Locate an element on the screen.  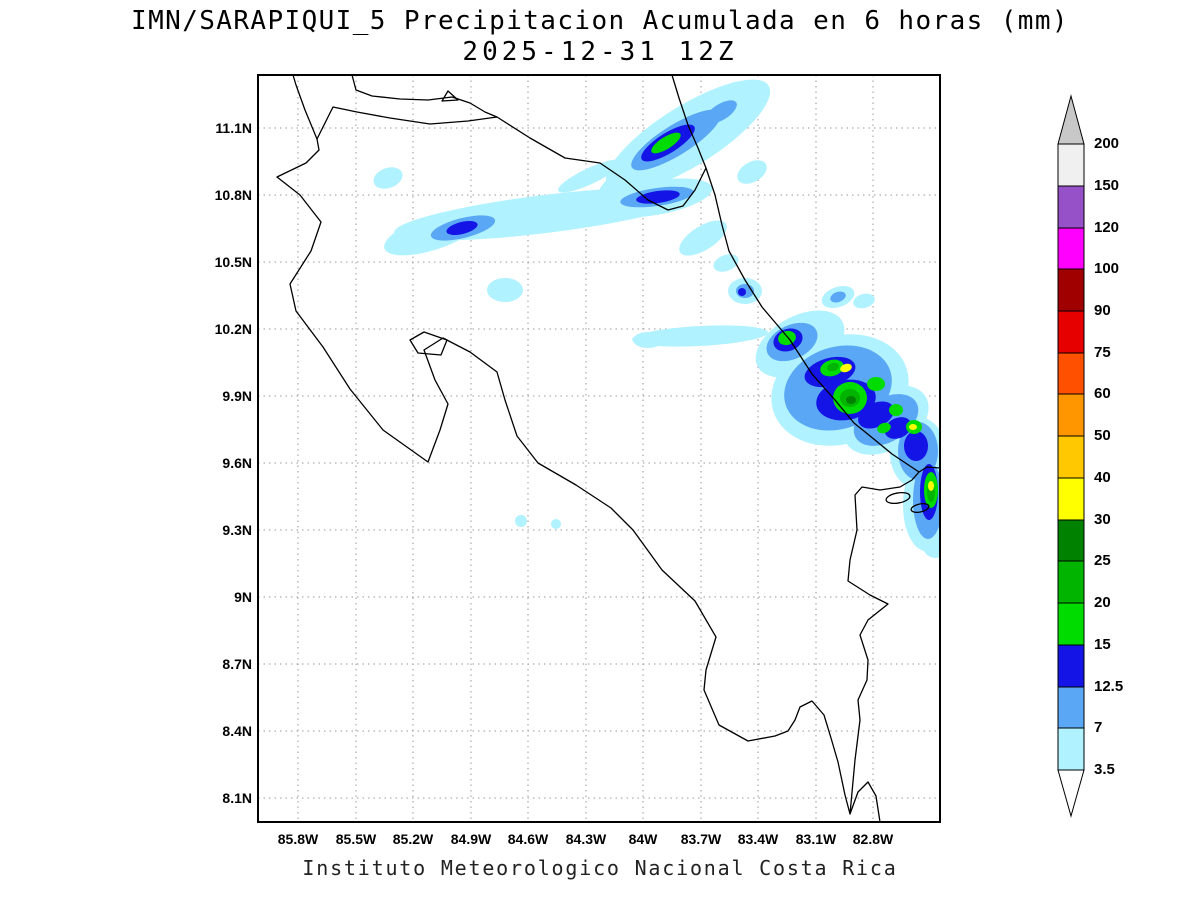
lat-label: 8.7N is located at coordinates (237, 664).